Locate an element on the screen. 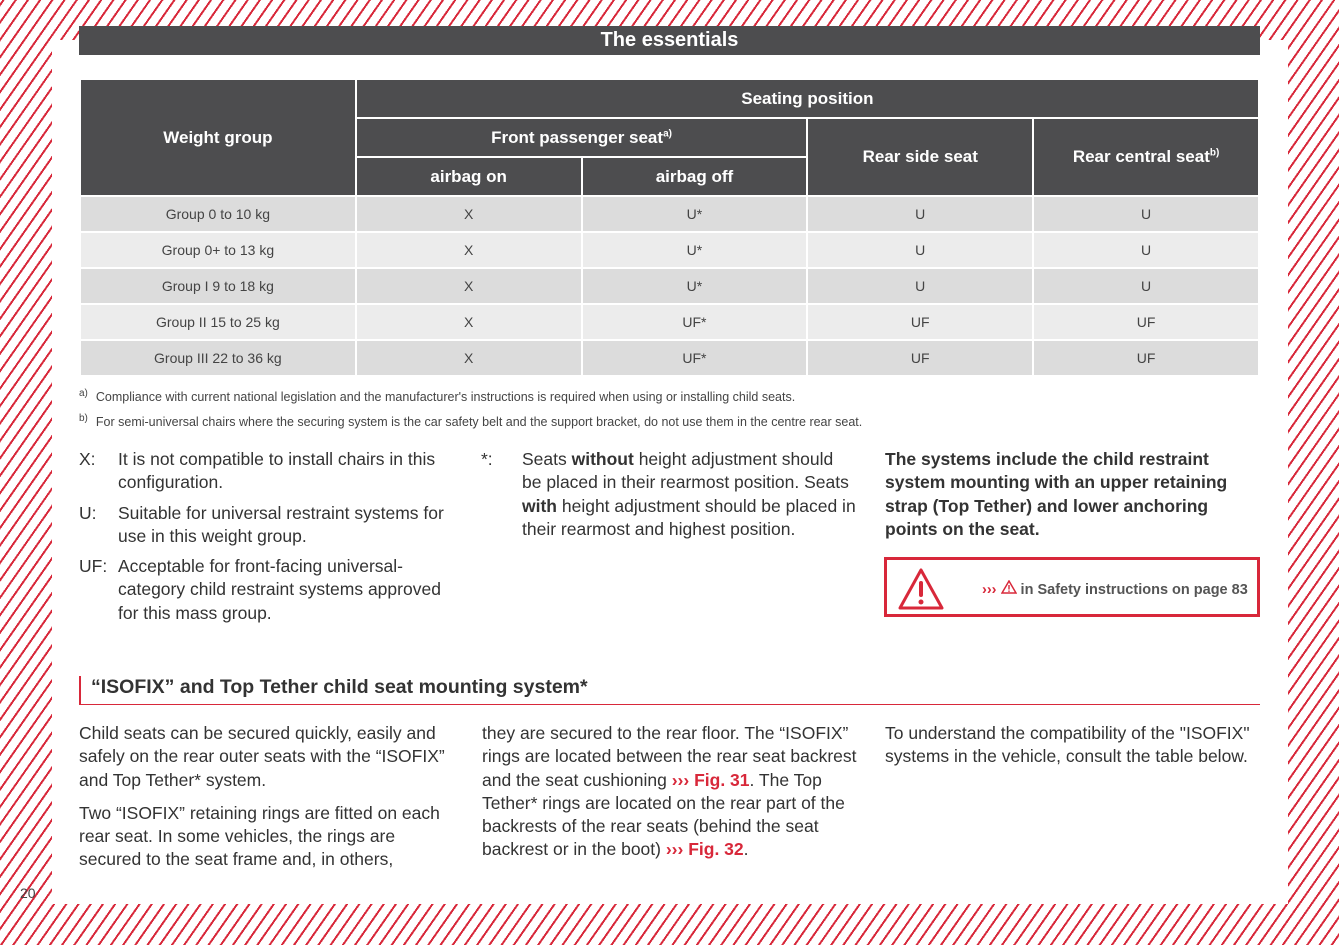  airbag-off-header: airbag off is located at coordinates (694, 176).